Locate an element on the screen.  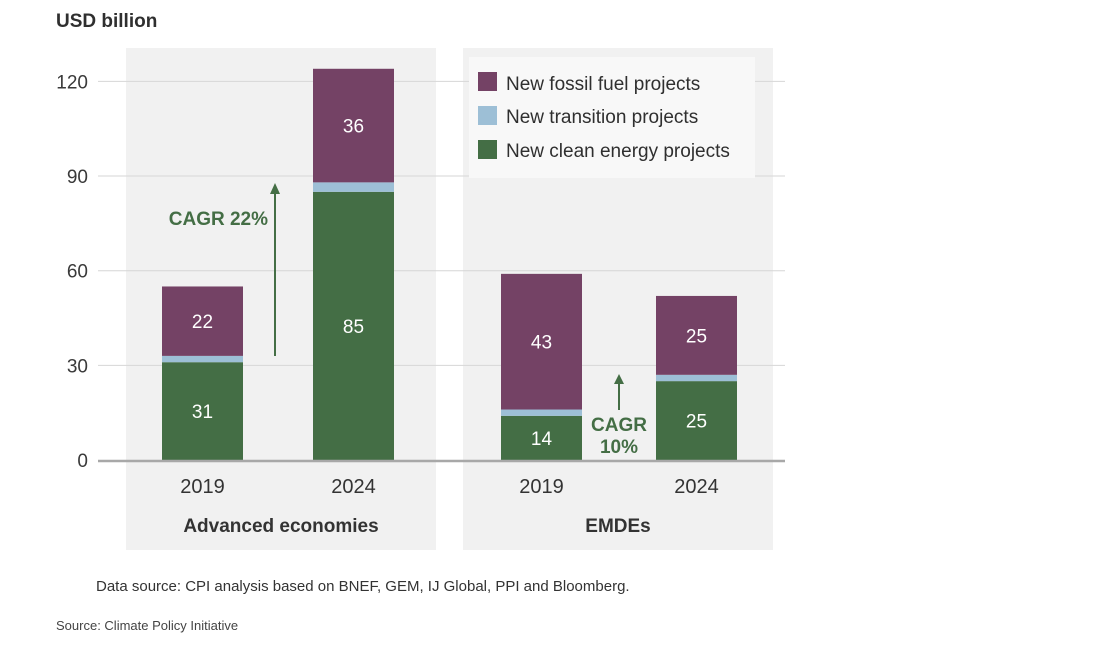
y-tick-label: 90 is located at coordinates (77, 177).